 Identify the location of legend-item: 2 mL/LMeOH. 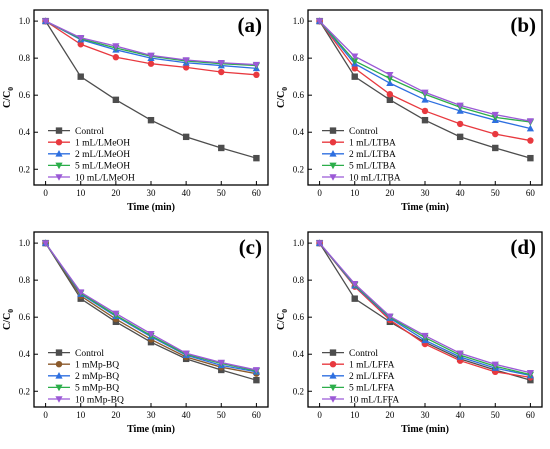
(89, 155).